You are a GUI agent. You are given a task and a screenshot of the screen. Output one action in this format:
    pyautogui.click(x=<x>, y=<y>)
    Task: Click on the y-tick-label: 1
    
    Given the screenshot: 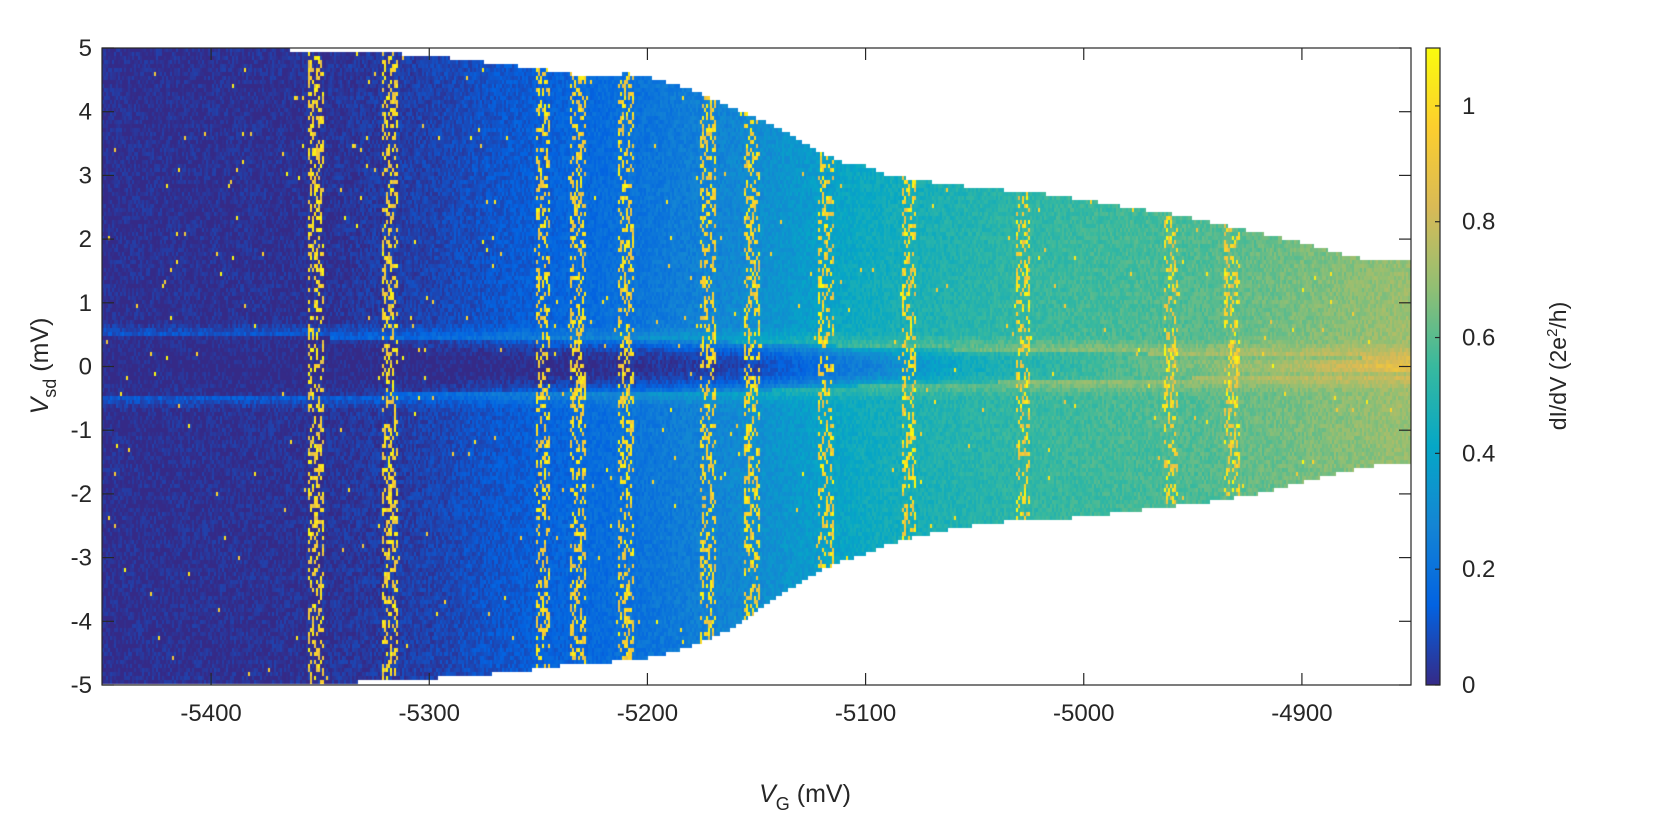 What is the action you would take?
    pyautogui.click(x=85, y=303)
    